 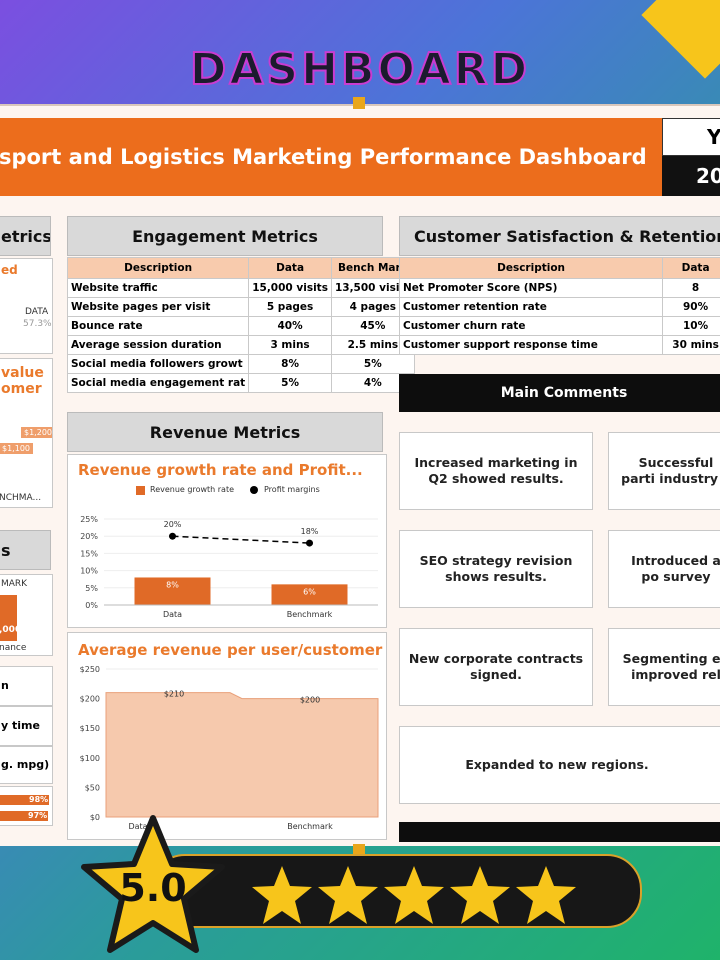 What do you see at coordinates (242, 755) in the screenshot?
I see `area-fill` at bounding box center [242, 755].